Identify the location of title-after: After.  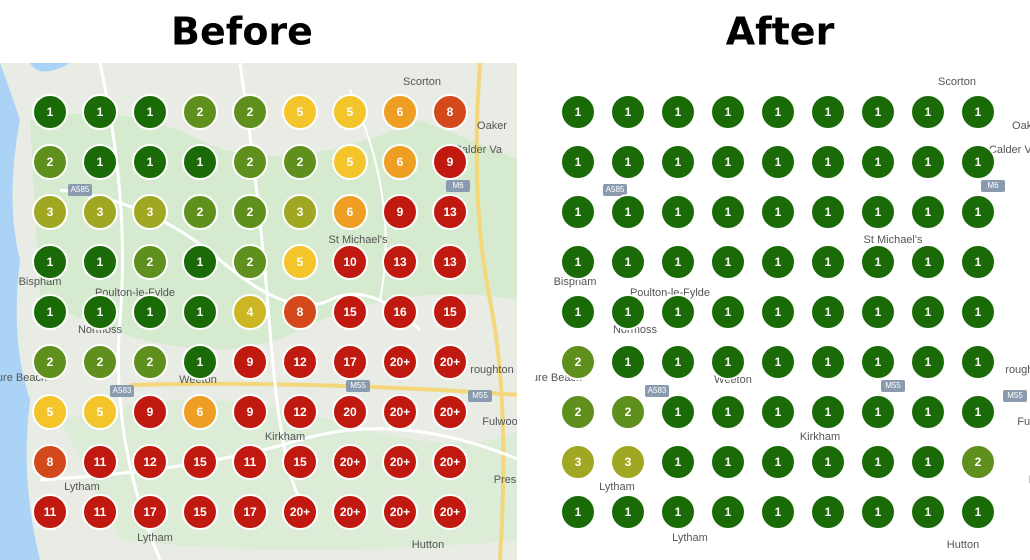
(780, 32).